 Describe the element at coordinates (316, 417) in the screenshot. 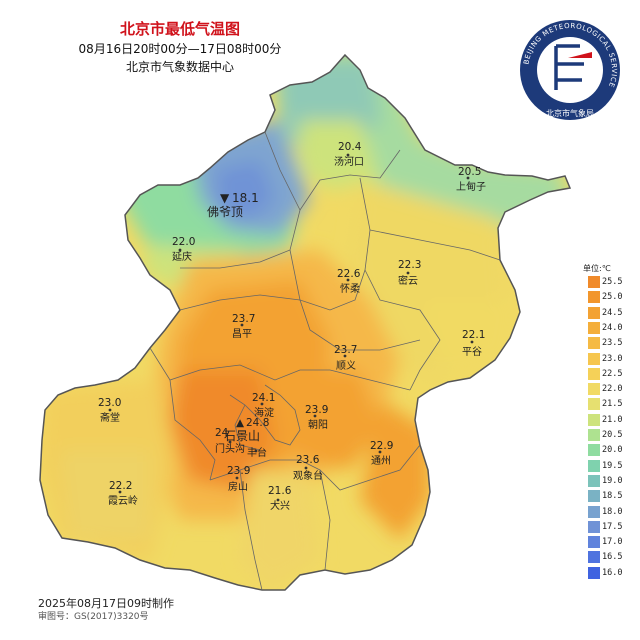

I see `station-朝阳: 23.9 朝阳` at that location.